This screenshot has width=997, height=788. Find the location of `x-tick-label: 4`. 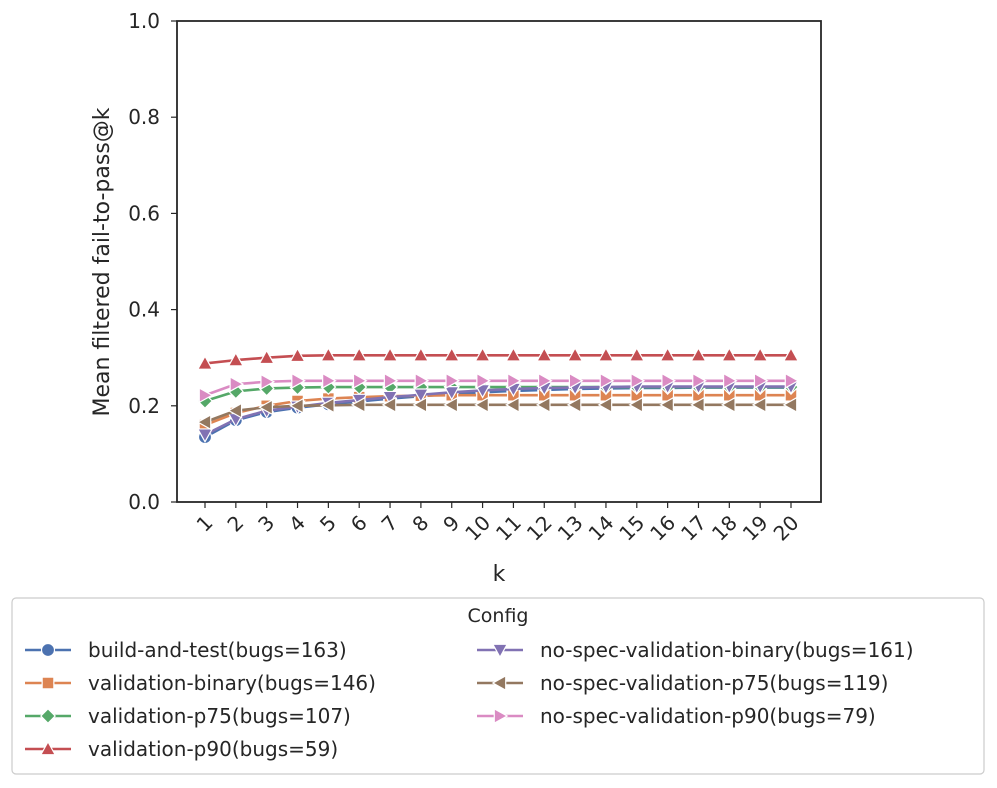

x-tick-label: 4 is located at coordinates (297, 524).